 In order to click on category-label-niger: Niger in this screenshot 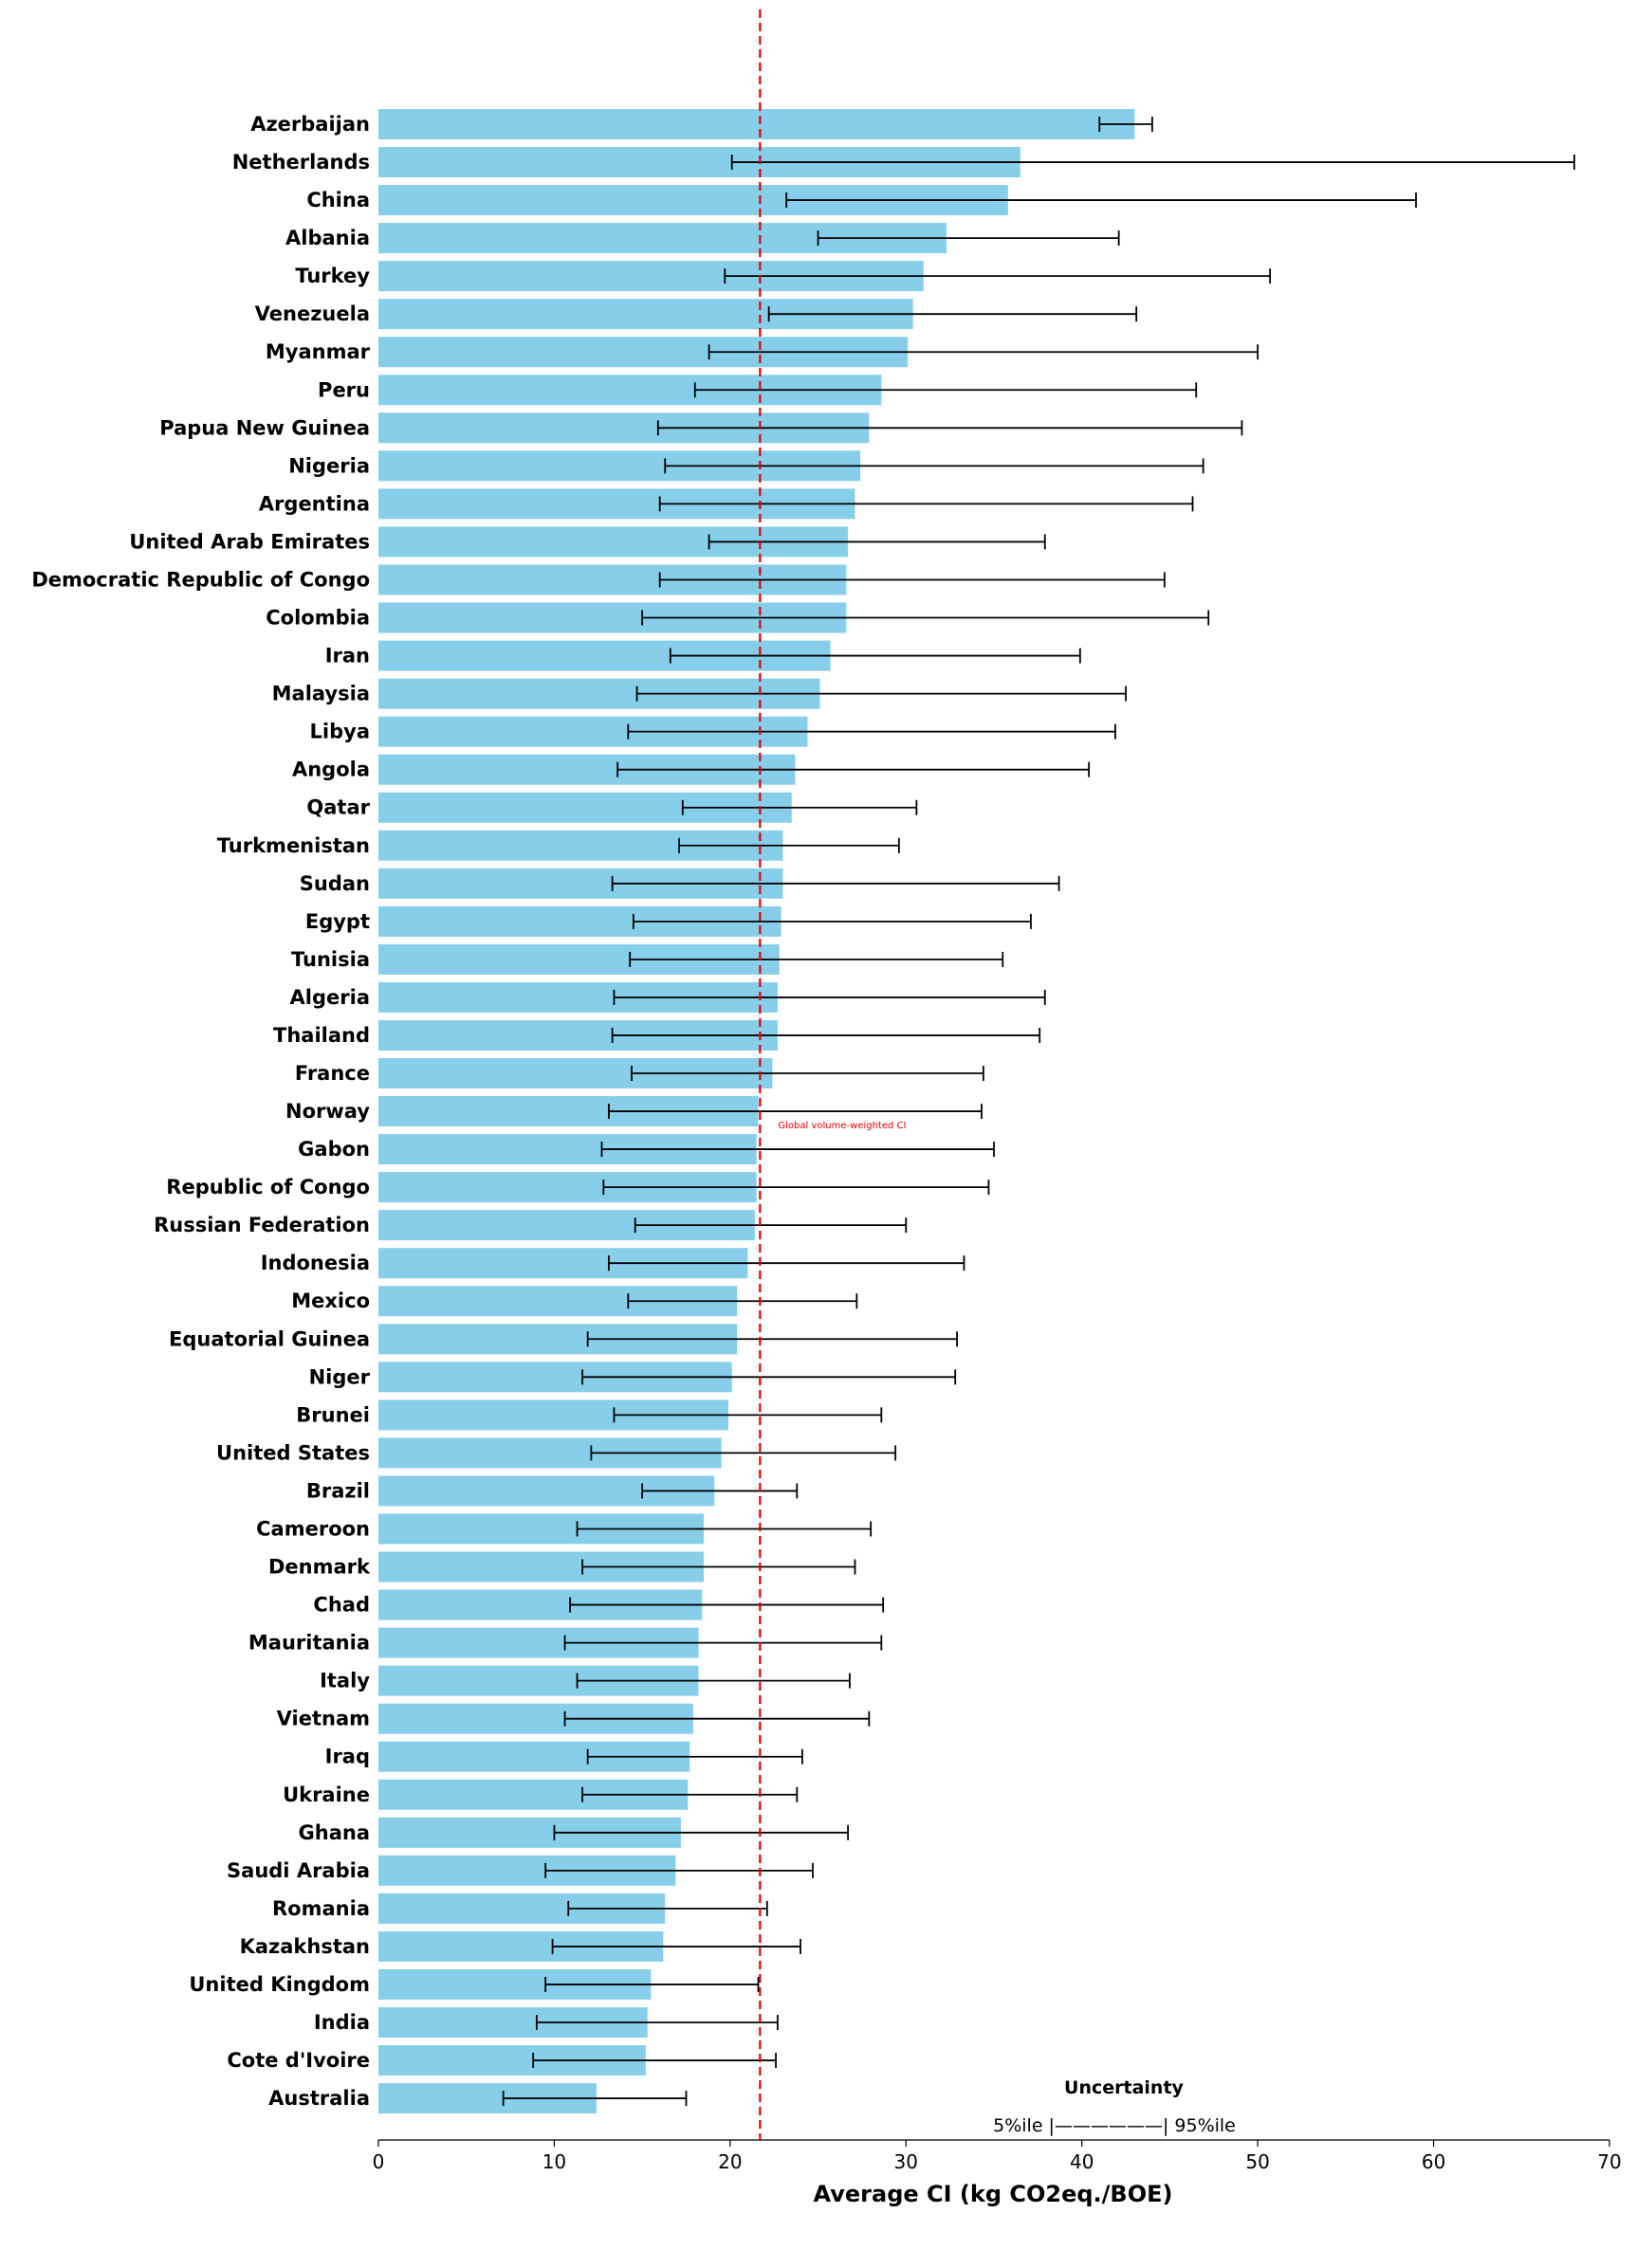, I will do `click(340, 1377)`.